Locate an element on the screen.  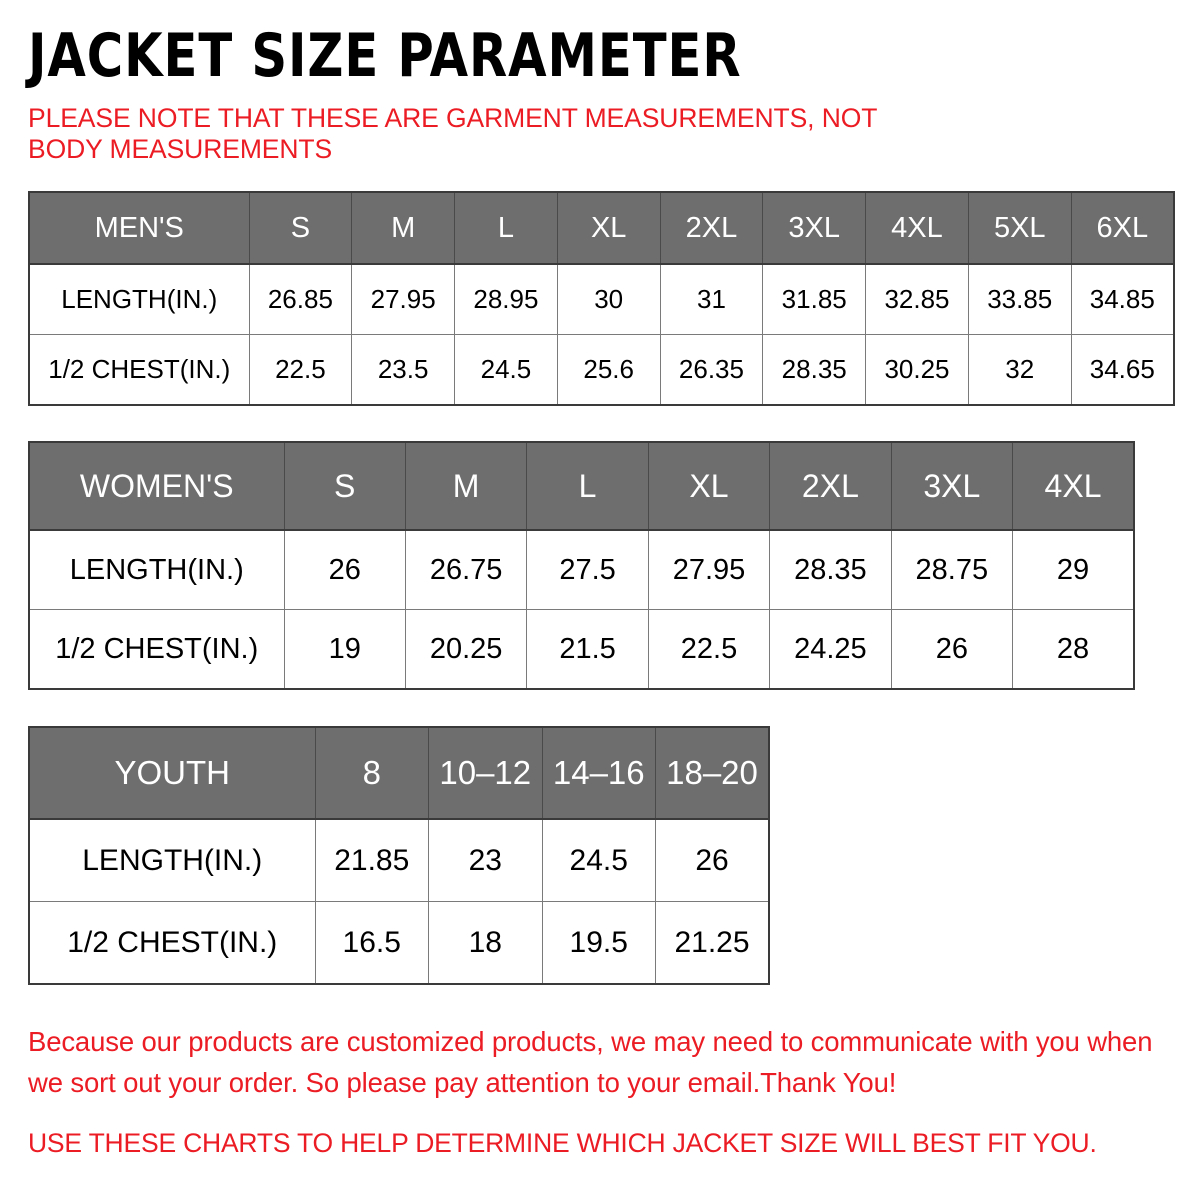
mens-size-header: L is located at coordinates (506, 228).